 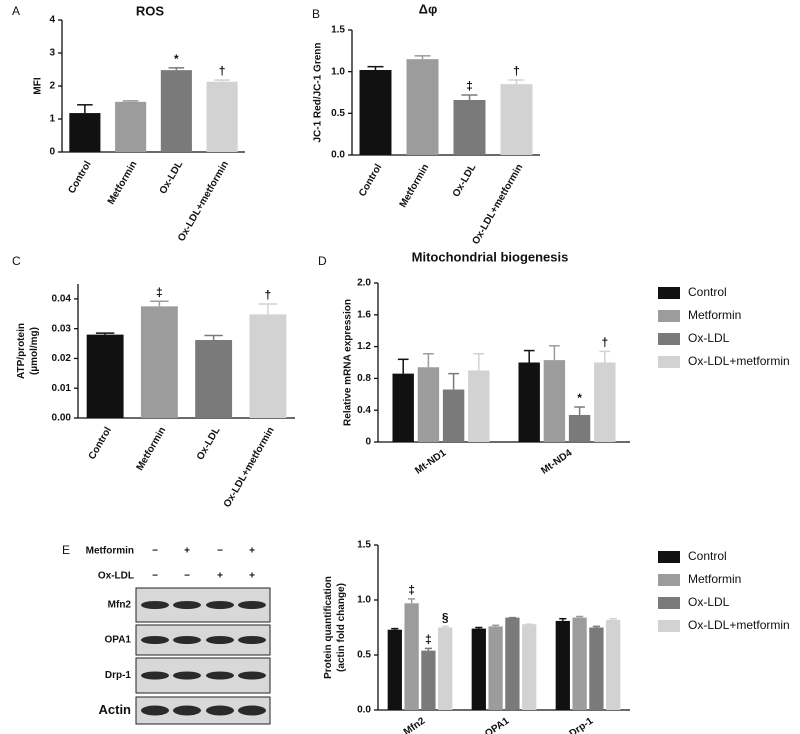 What do you see at coordinates (341, 627) in the screenshot?
I see `y-axis-label: (actin fold change)` at bounding box center [341, 627].